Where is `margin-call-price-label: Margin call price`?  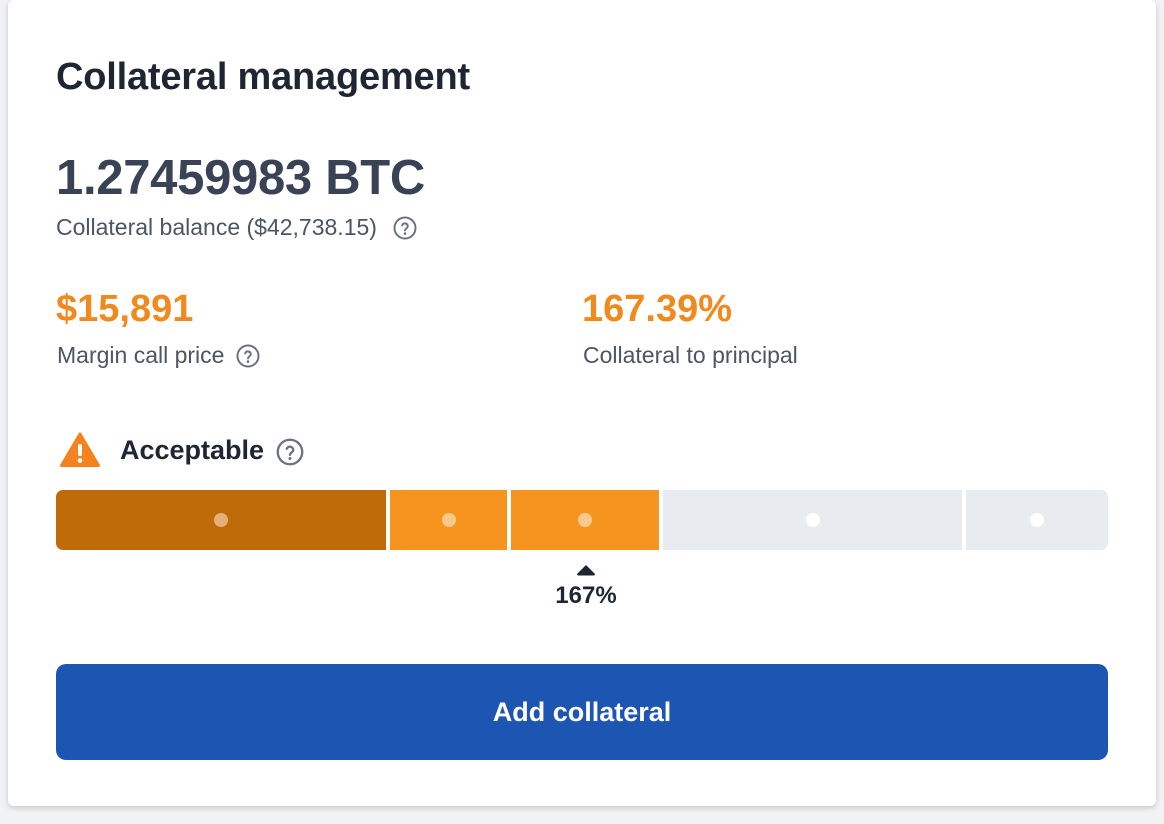 margin-call-price-label: Margin call price is located at coordinates (141, 355).